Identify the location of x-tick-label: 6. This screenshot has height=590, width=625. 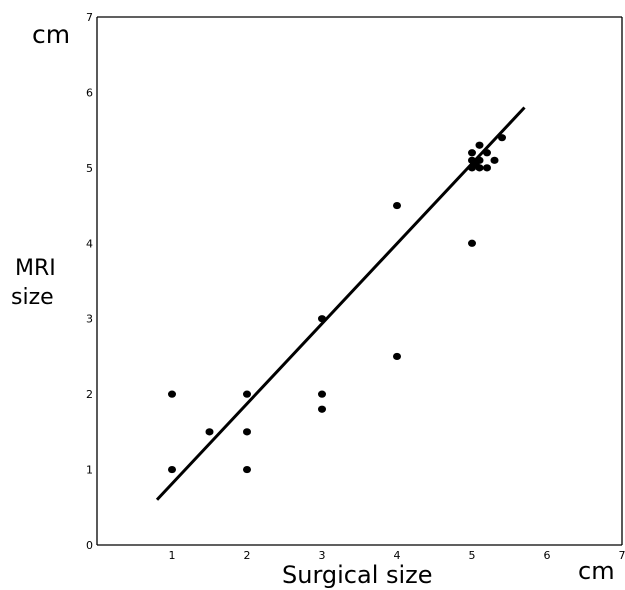
(547, 555).